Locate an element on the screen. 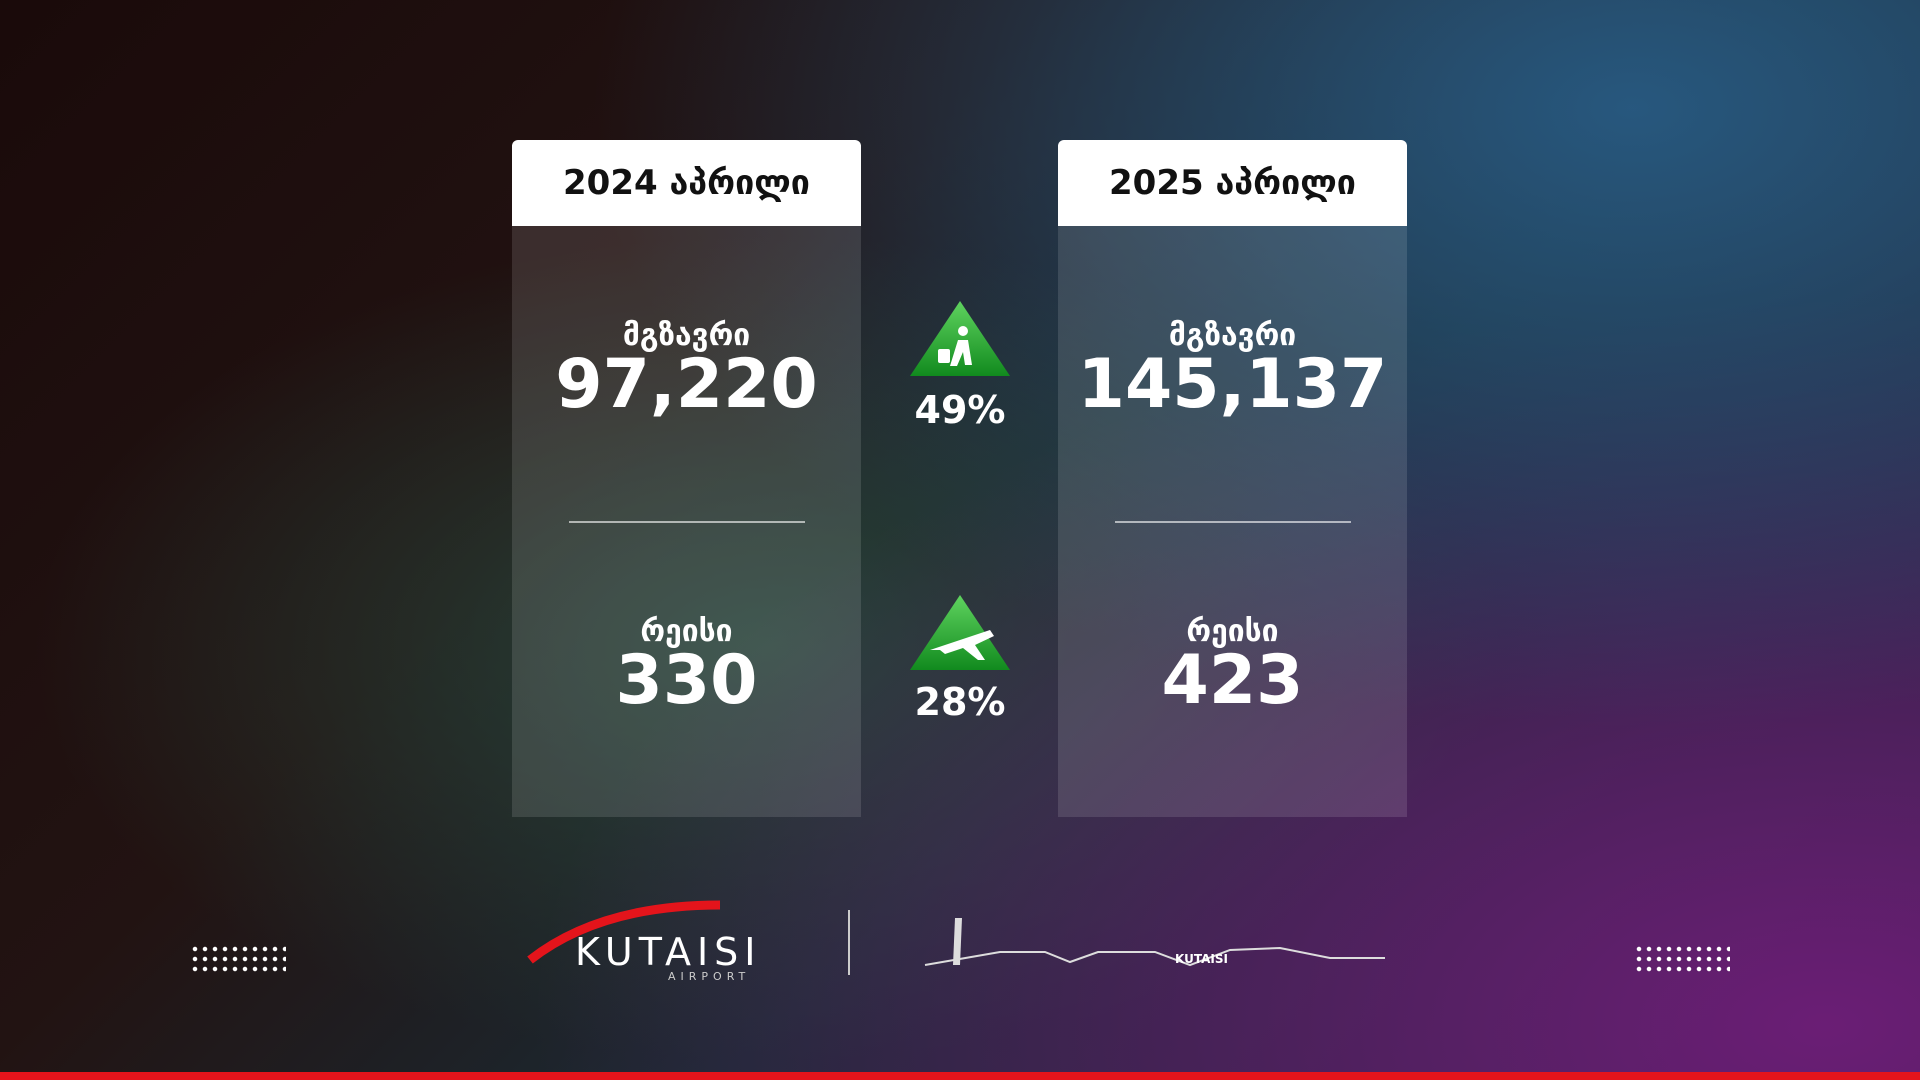 The height and width of the screenshot is (1080, 1920). passengers-change: 49% is located at coordinates (960, 410).